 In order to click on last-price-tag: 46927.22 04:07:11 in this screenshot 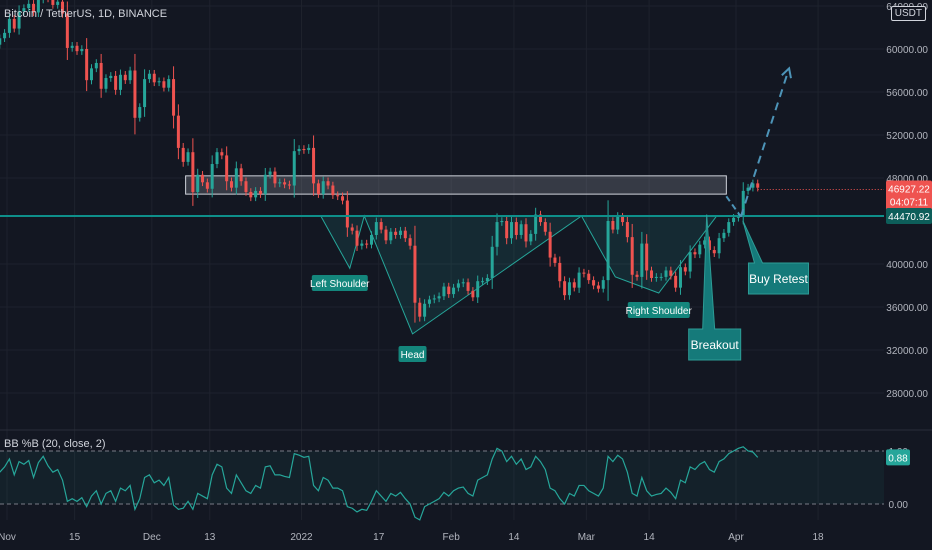, I will do `click(909, 195)`.